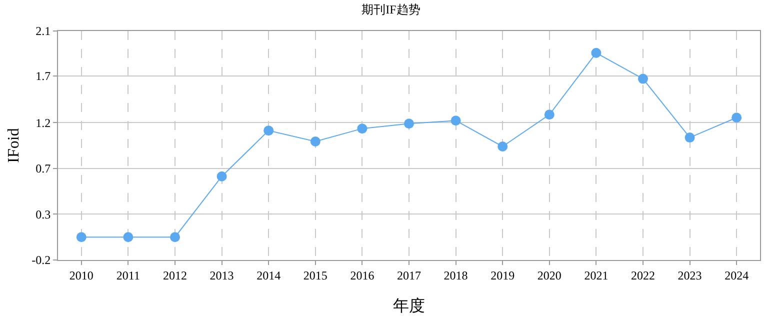 The width and height of the screenshot is (782, 330). Describe the element at coordinates (268, 275) in the screenshot. I see `x-tick-label: 2014` at that location.